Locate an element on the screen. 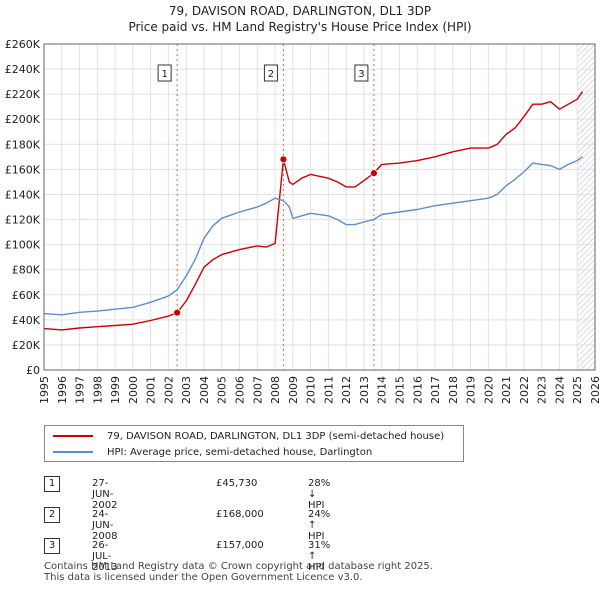  x-tick-label: 2016 is located at coordinates (417, 390).